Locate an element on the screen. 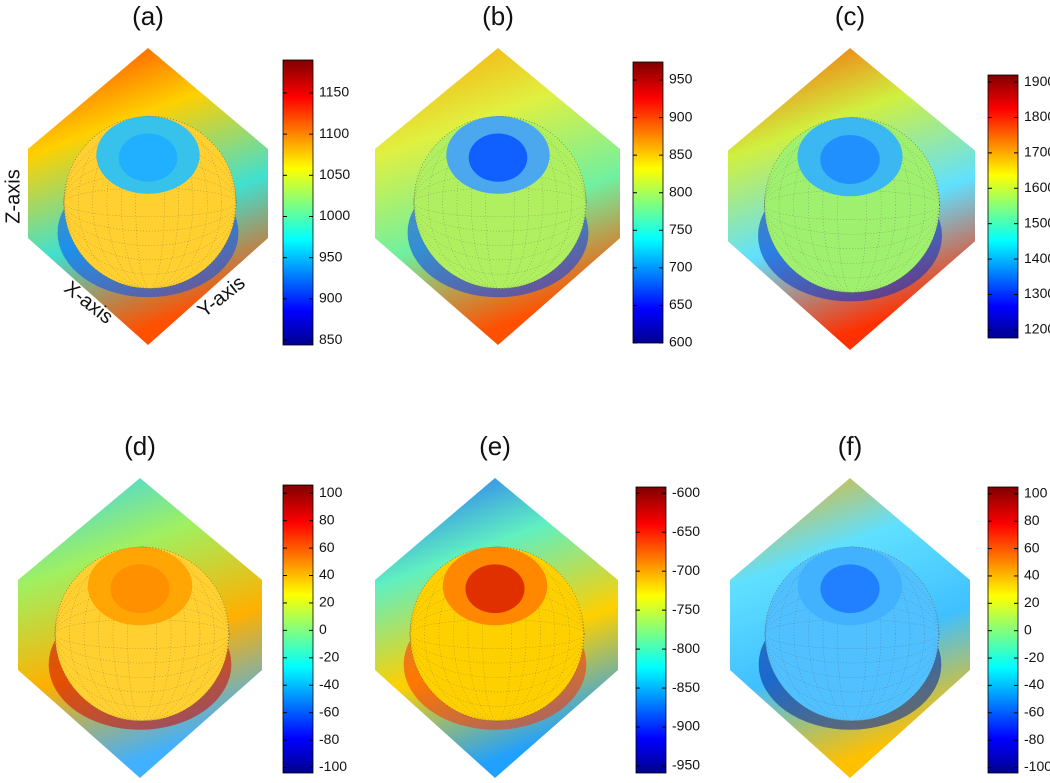  tick-label: 1400 is located at coordinates (1037, 258).